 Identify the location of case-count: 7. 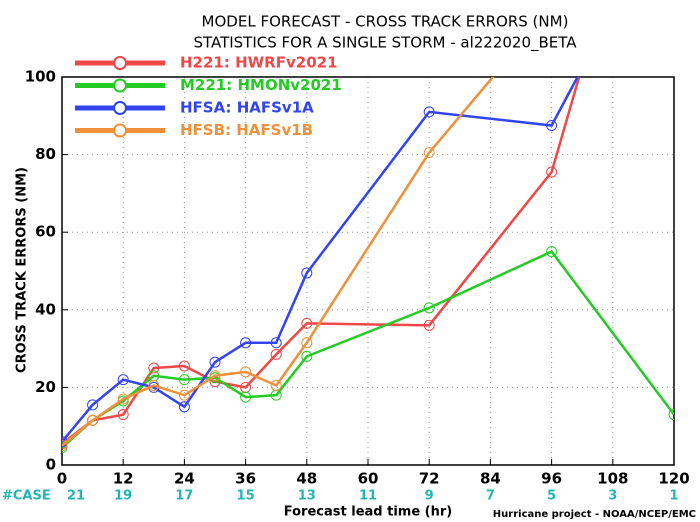
(490, 496).